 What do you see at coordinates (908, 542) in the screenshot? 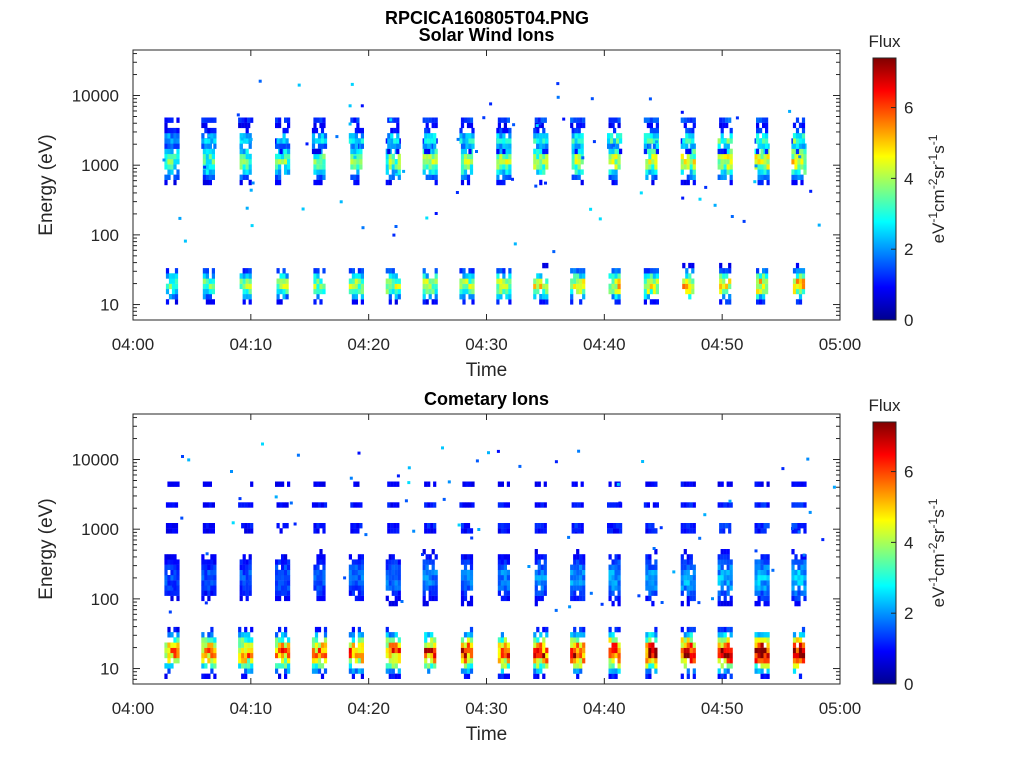
I see `colorbar-tick-label: 4` at bounding box center [908, 542].